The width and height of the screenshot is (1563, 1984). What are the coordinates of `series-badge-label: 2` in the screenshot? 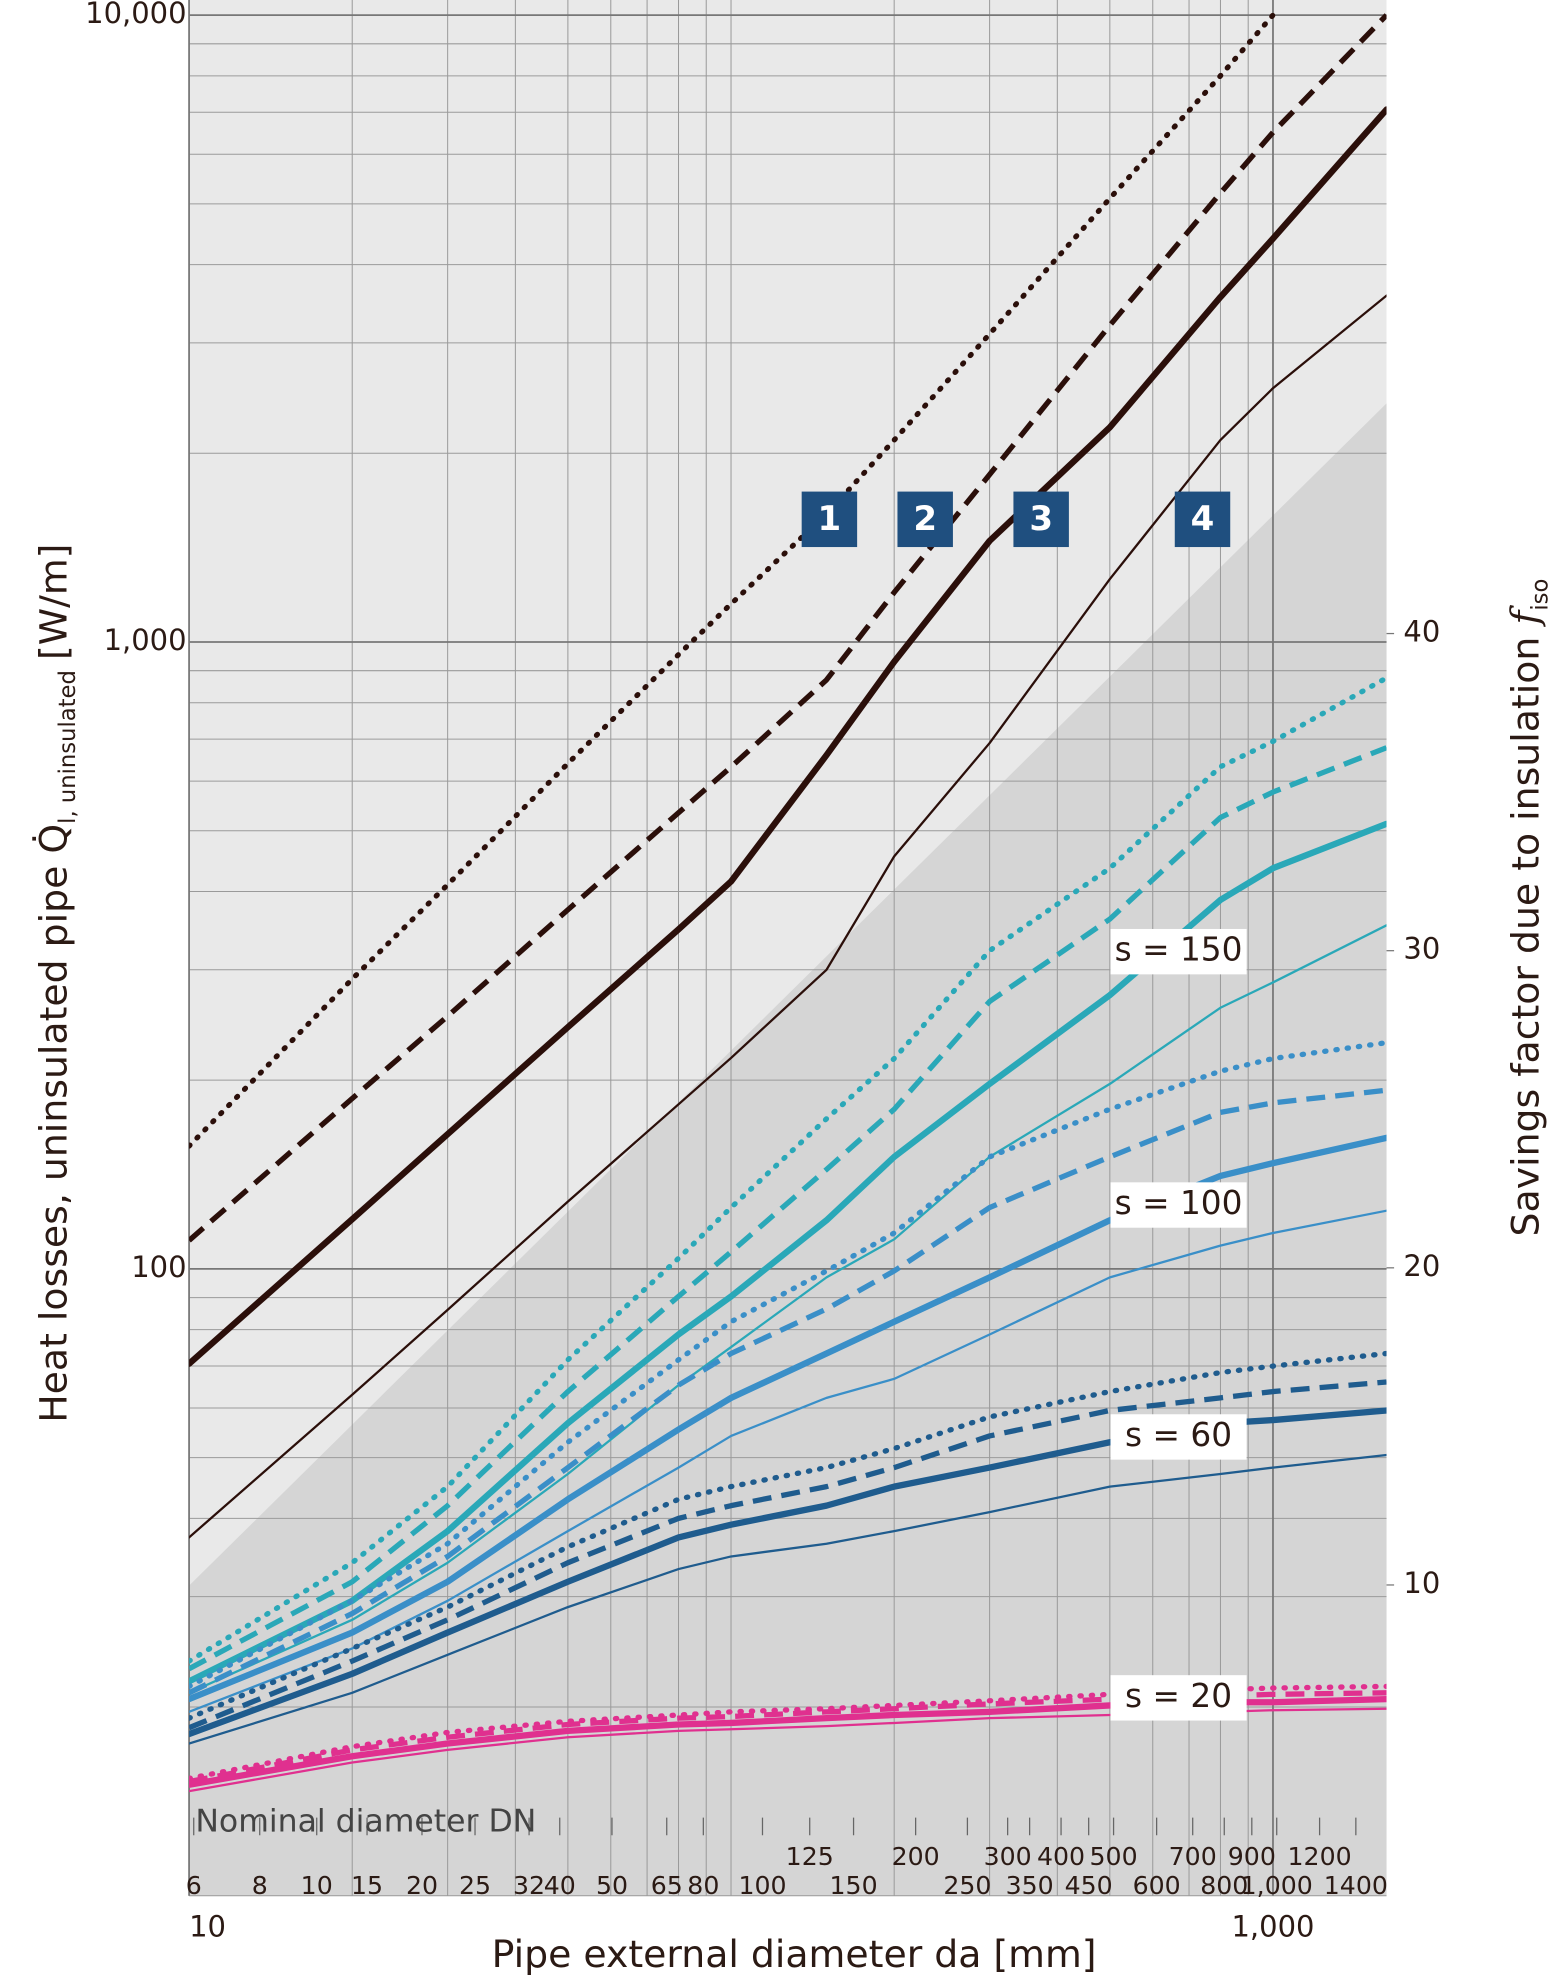 It's located at (925, 519).